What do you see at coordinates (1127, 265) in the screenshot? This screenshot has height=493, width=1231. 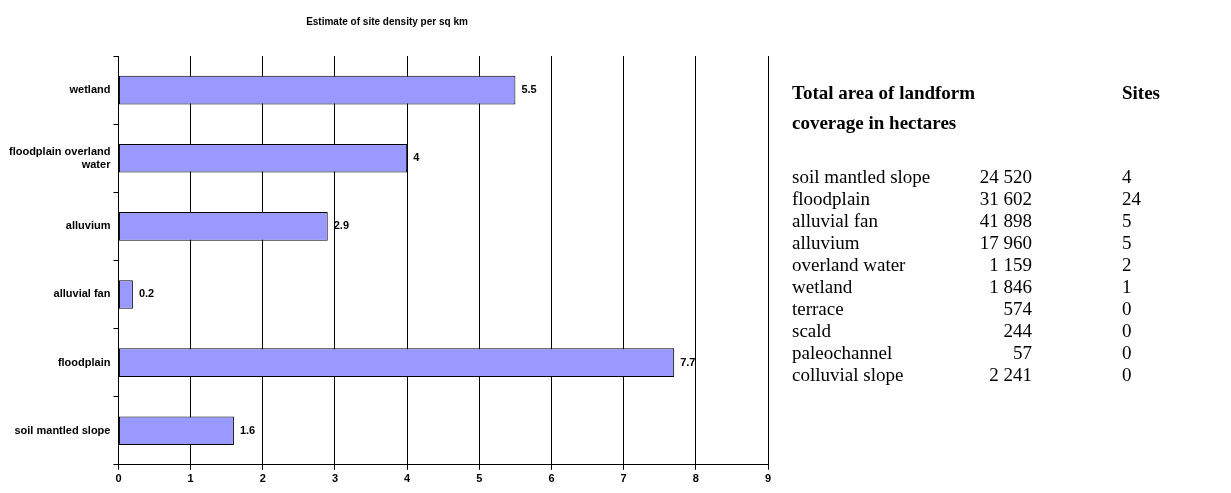 I see `data-label: 2` at bounding box center [1127, 265].